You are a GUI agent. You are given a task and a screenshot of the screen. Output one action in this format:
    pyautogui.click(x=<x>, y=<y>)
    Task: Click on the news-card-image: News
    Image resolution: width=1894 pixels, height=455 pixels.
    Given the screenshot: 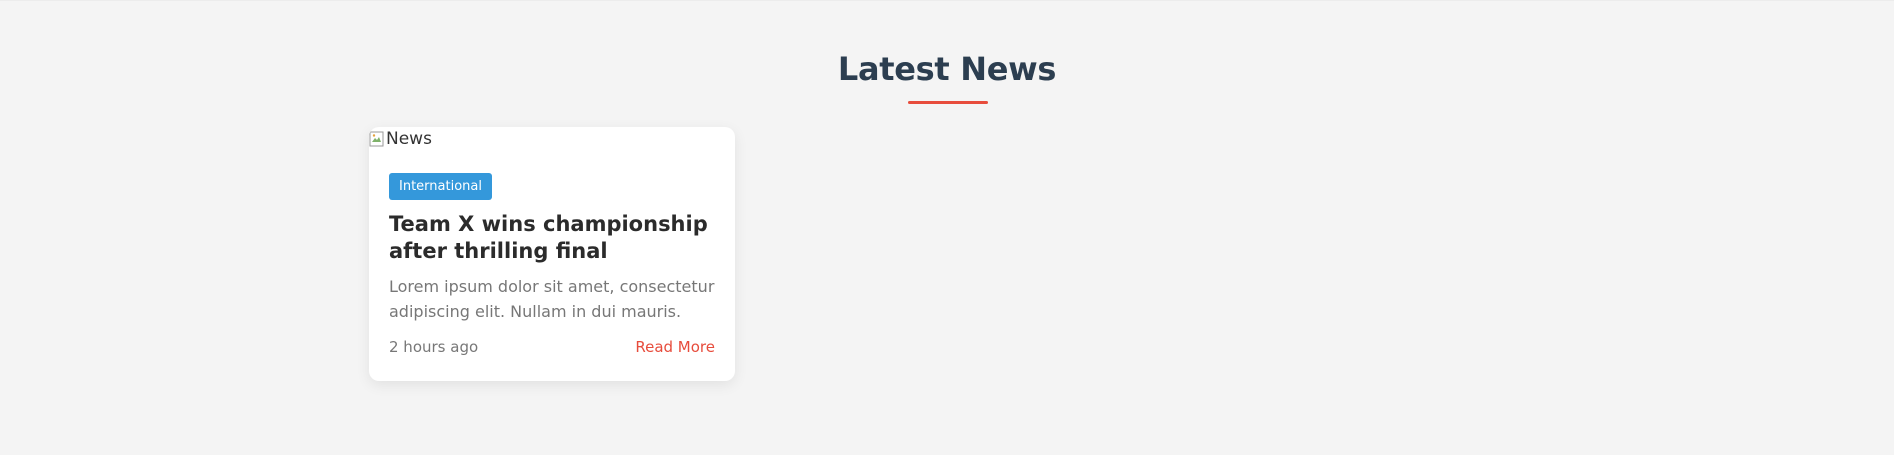 What is the action you would take?
    pyautogui.click(x=400, y=139)
    